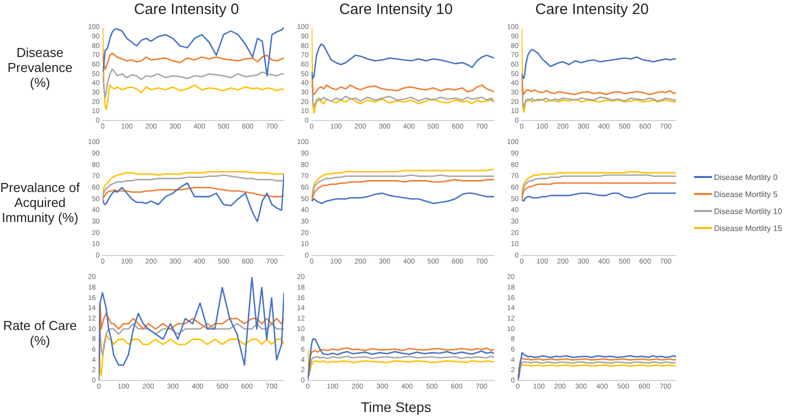 This screenshot has width=800, height=420. What do you see at coordinates (746, 194) in the screenshot?
I see `legend-label: Disease Mortlity 5` at bounding box center [746, 194].